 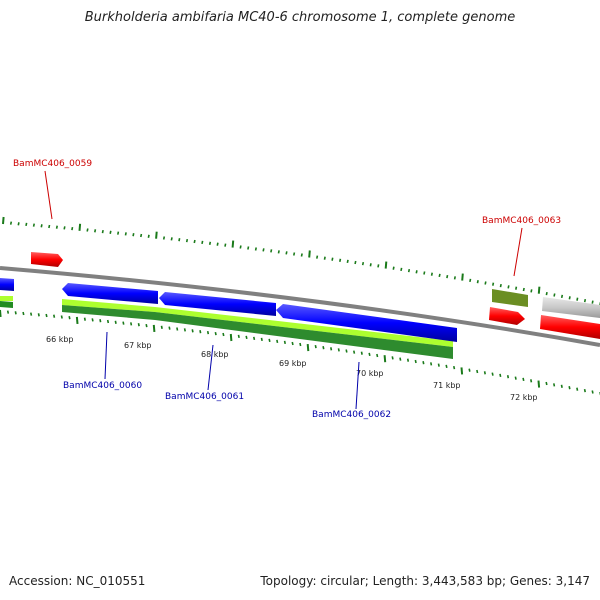 I want to click on gc-band-light, so click(x=304, y=327).